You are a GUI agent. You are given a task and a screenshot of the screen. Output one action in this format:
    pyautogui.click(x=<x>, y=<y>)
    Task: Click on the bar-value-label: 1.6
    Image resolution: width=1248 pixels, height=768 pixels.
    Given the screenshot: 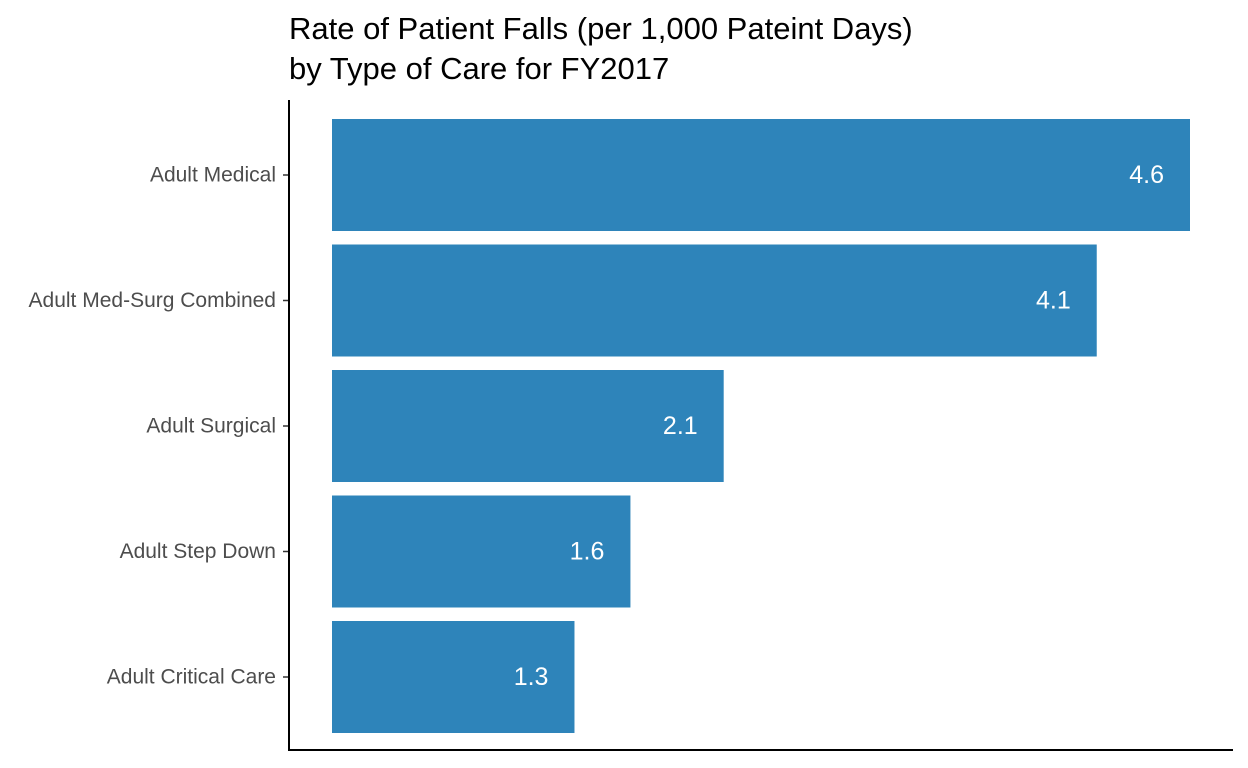 What is the action you would take?
    pyautogui.click(x=587, y=552)
    